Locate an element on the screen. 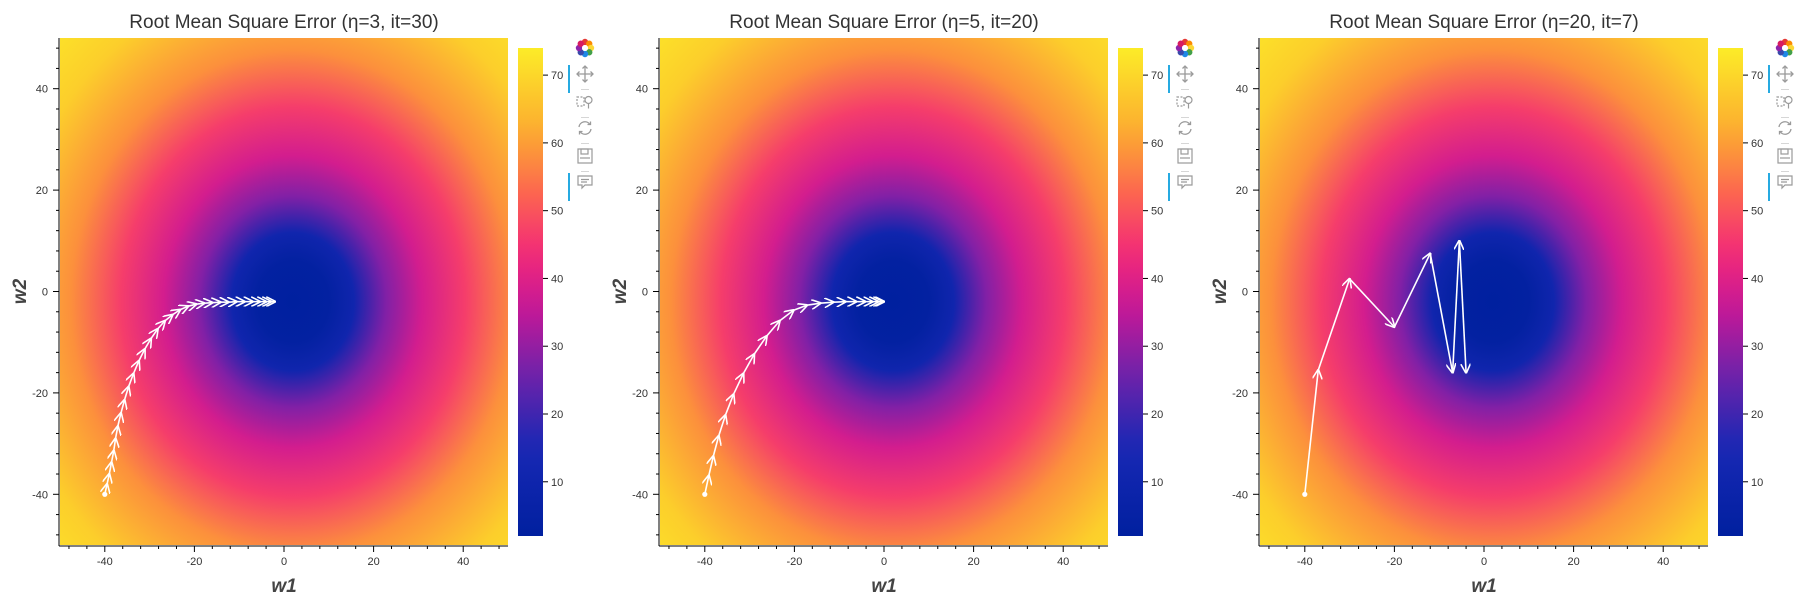  chart-title: Root Mean Square Error (η=3, it=30) is located at coordinates (283, 22).